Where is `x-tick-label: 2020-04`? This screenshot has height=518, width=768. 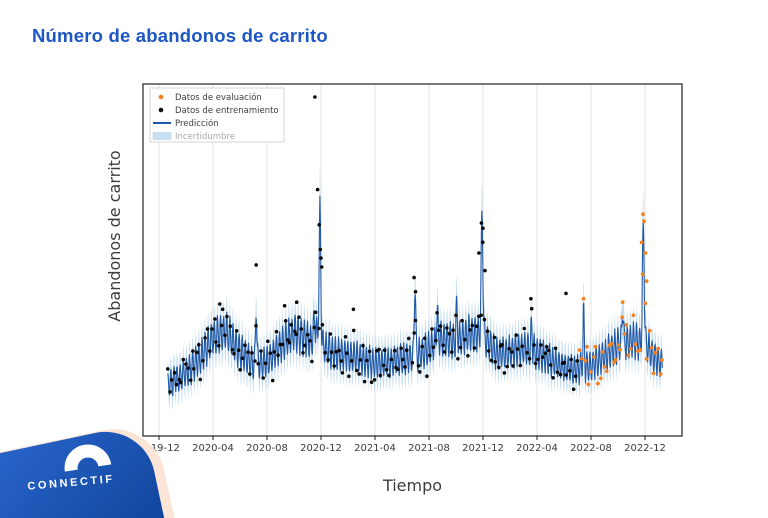 x-tick-label: 2020-04 is located at coordinates (213, 448).